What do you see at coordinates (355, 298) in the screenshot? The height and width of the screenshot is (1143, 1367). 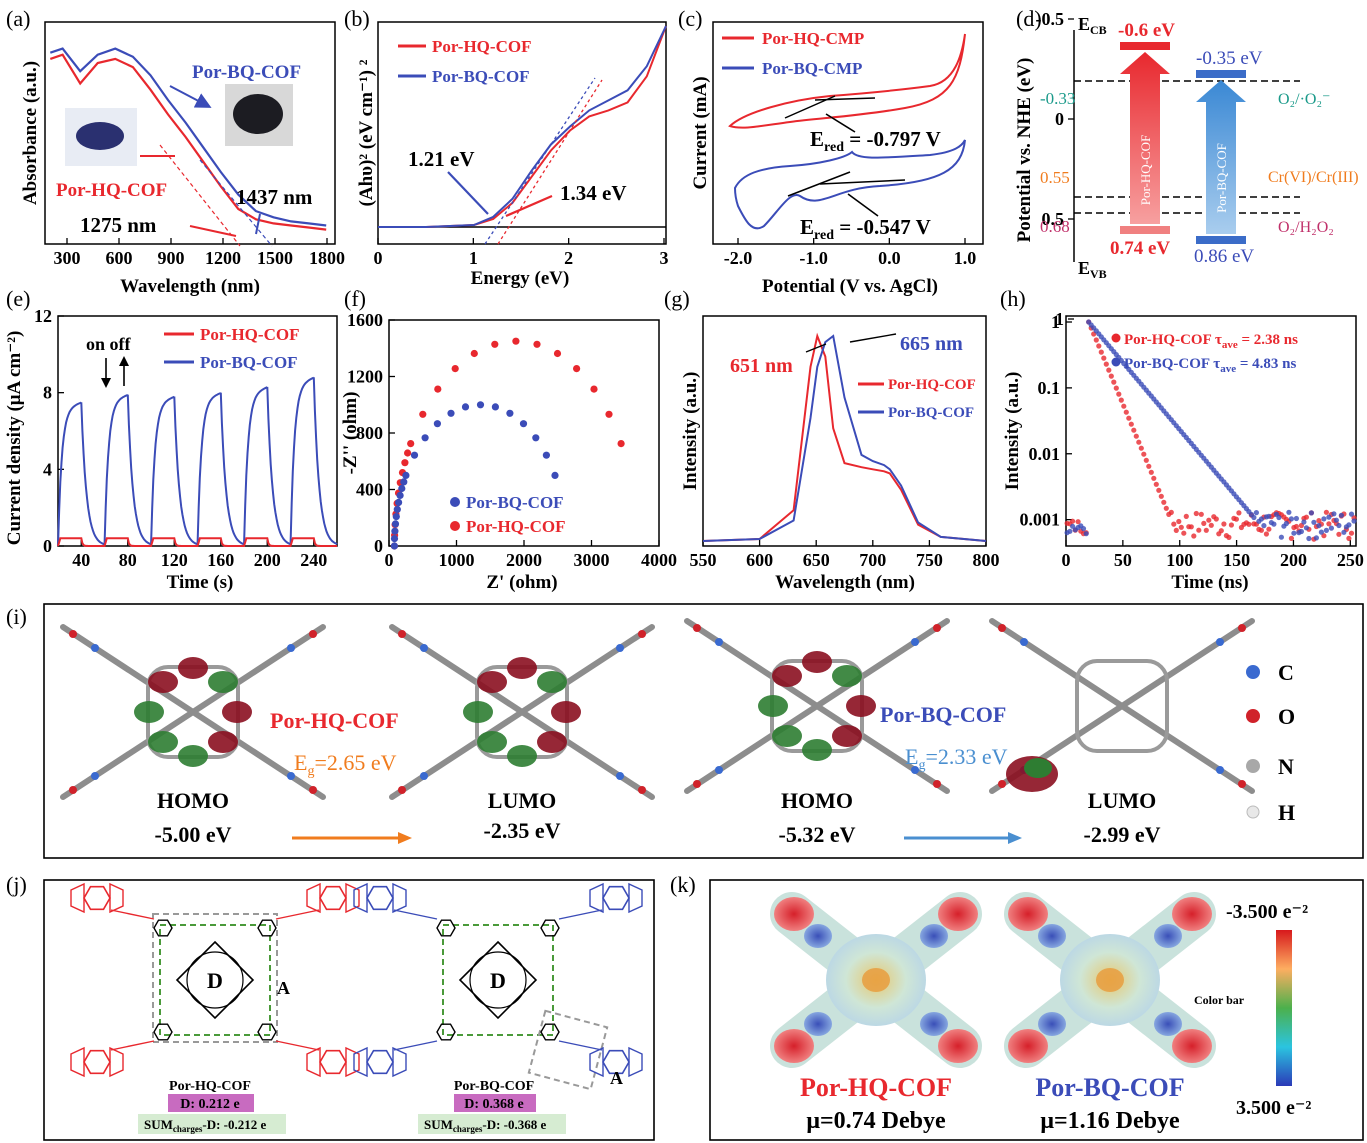 I see `panel-f-letter: (f)` at bounding box center [355, 298].